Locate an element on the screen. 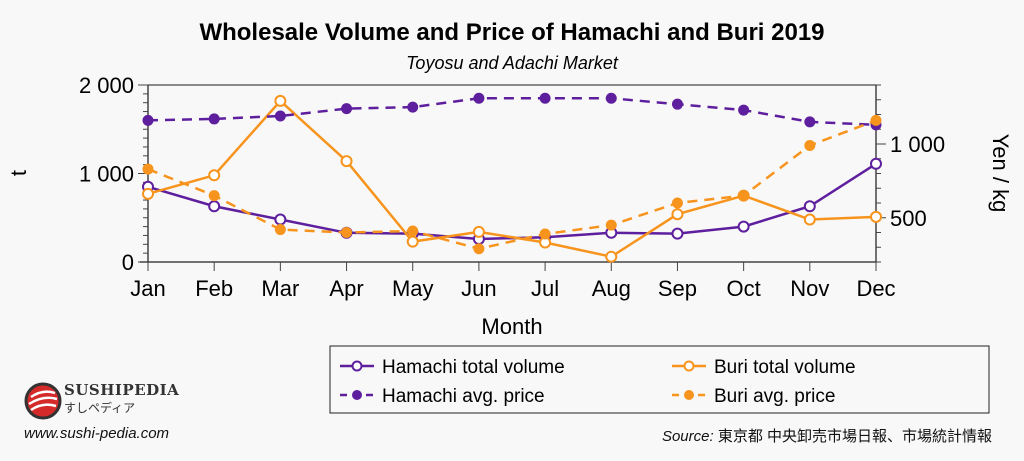  legend-label: Buri total volume is located at coordinates (785, 367).